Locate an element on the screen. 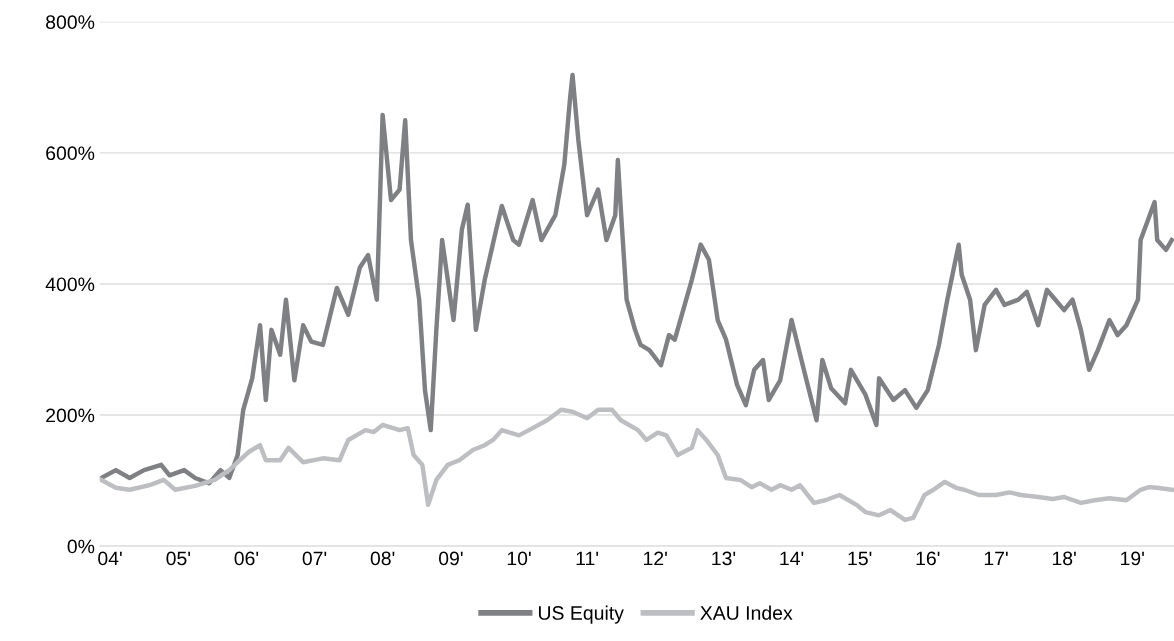 The width and height of the screenshot is (1174, 641). x-tick-label: 11' is located at coordinates (587, 558).